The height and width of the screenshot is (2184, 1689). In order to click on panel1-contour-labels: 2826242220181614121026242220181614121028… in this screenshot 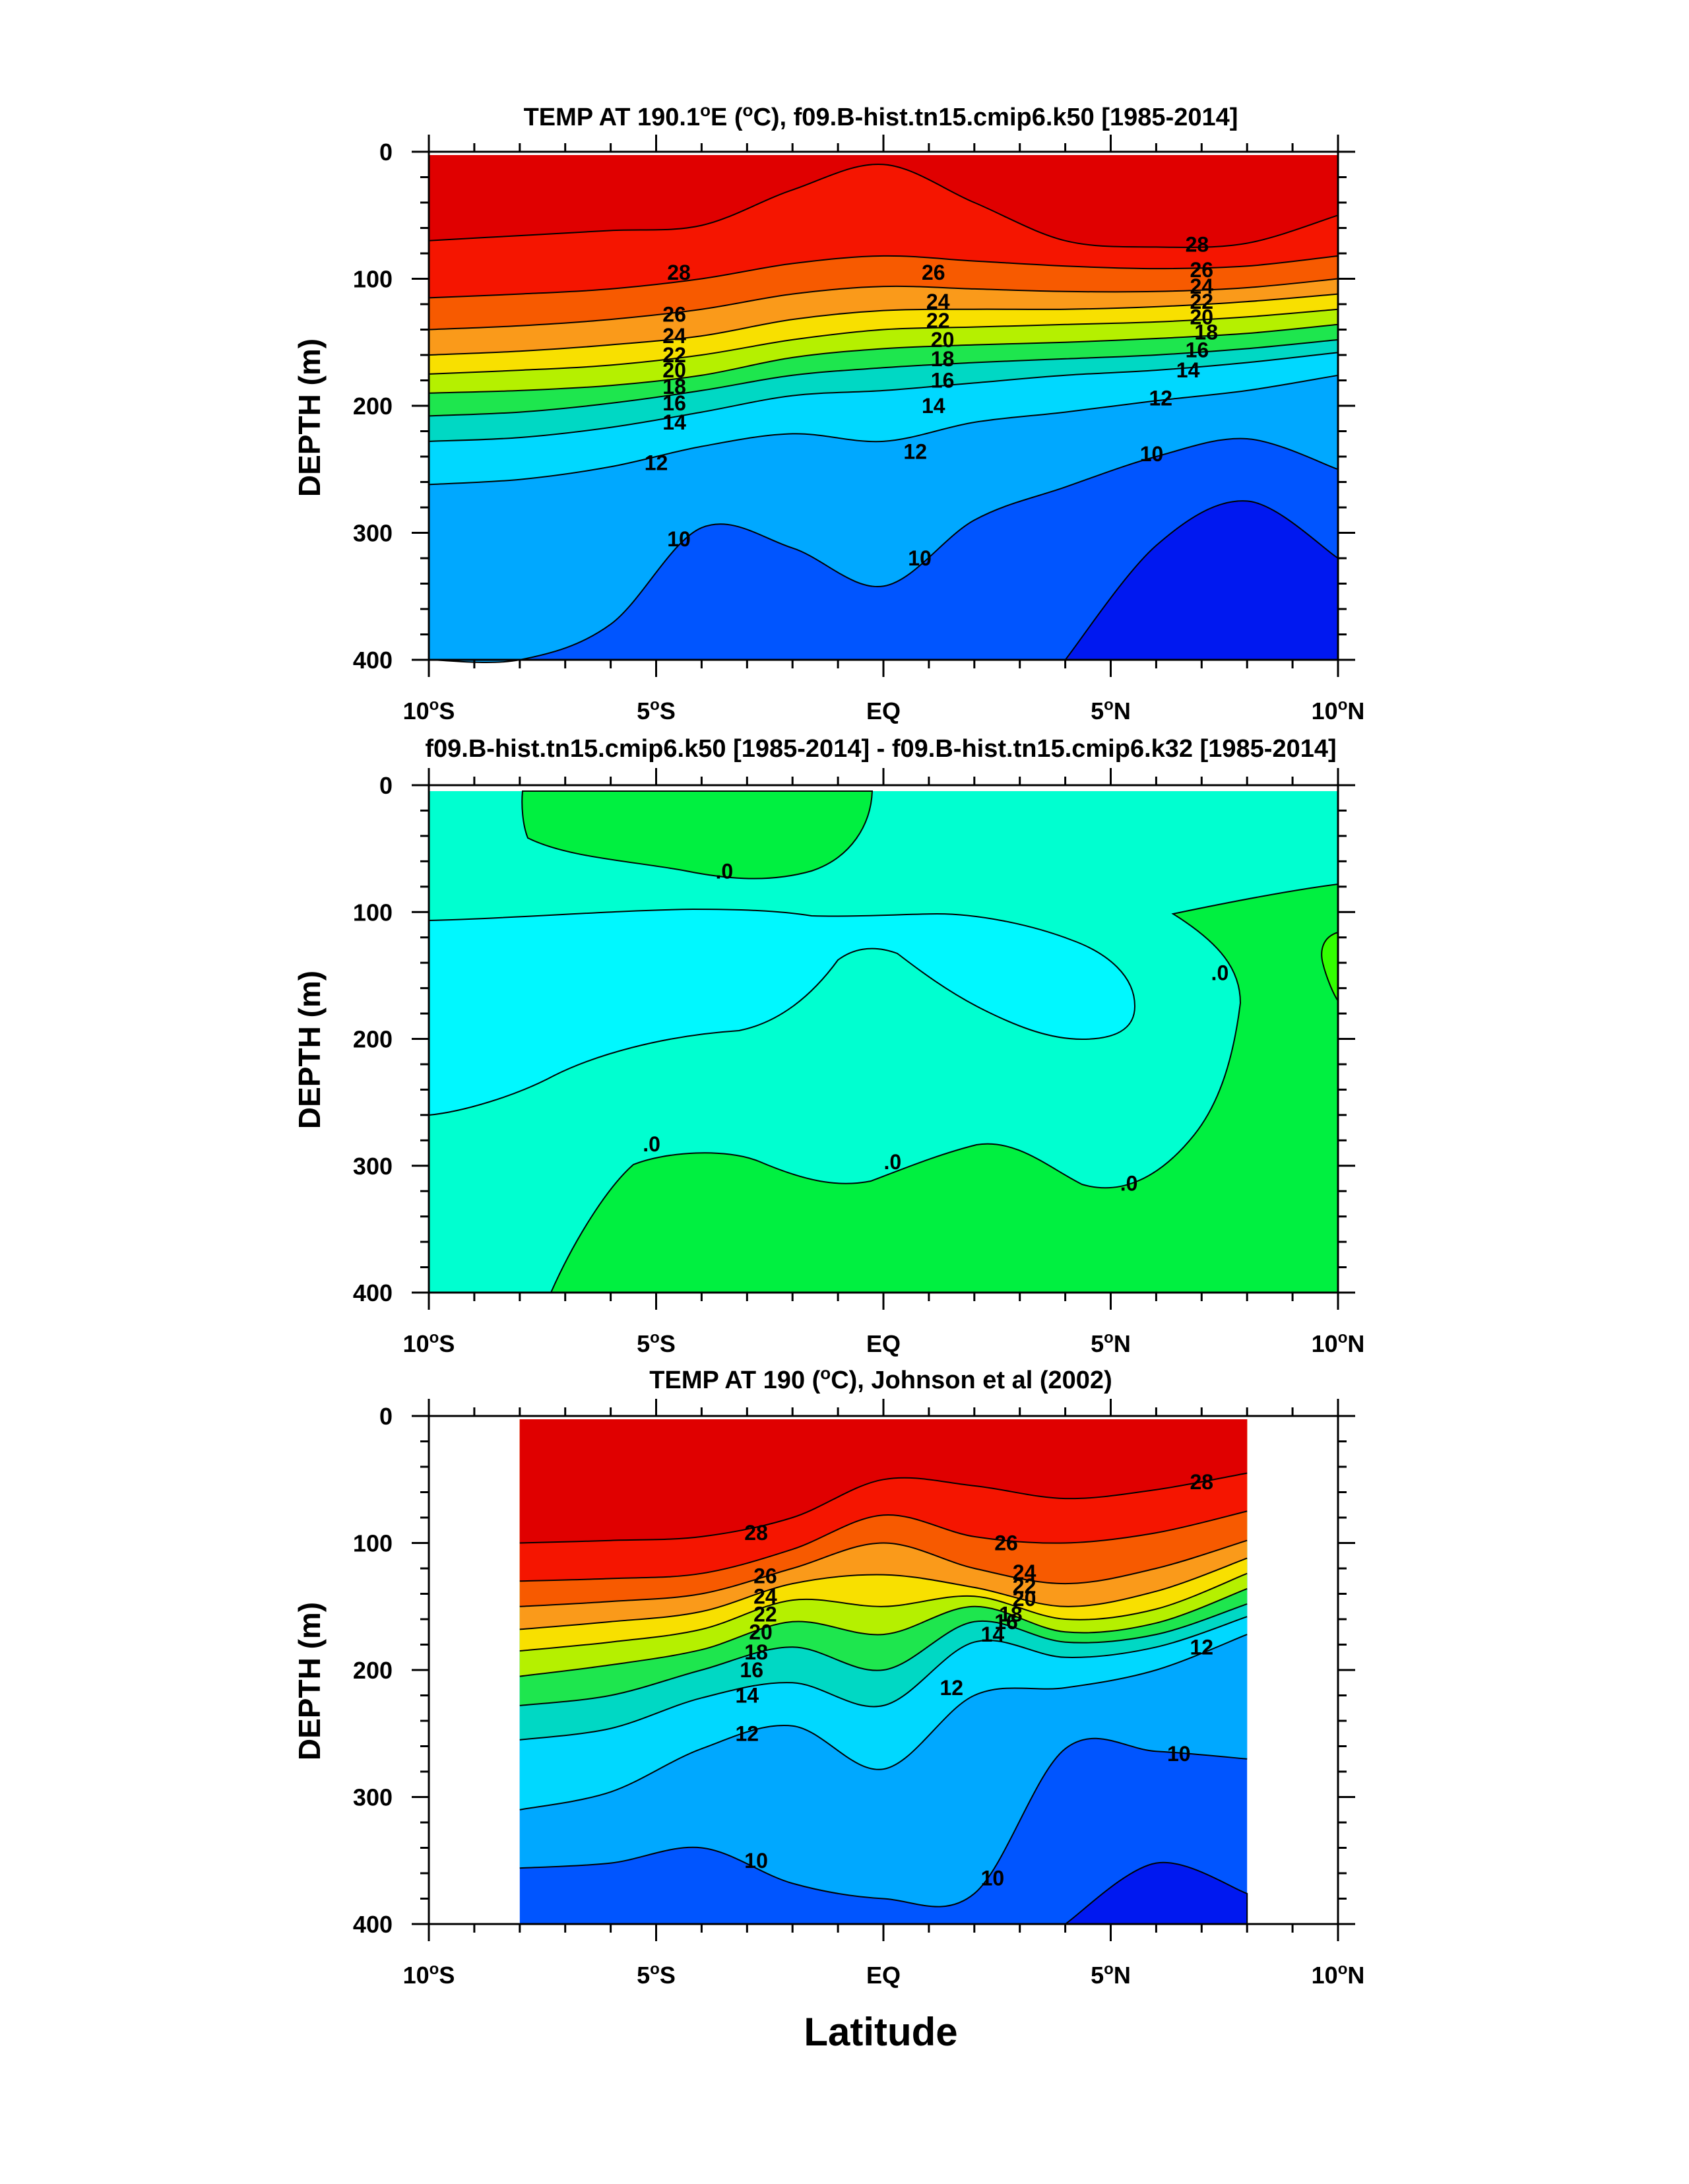, I will do `click(932, 402)`.